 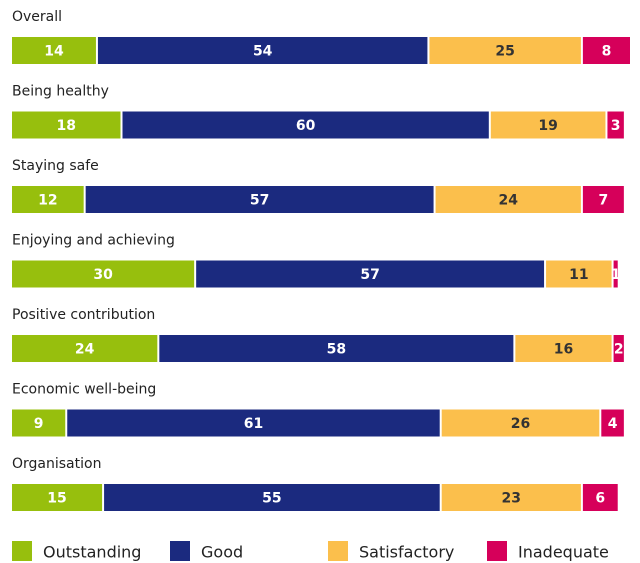 I want to click on value-label: 60, so click(x=306, y=126).